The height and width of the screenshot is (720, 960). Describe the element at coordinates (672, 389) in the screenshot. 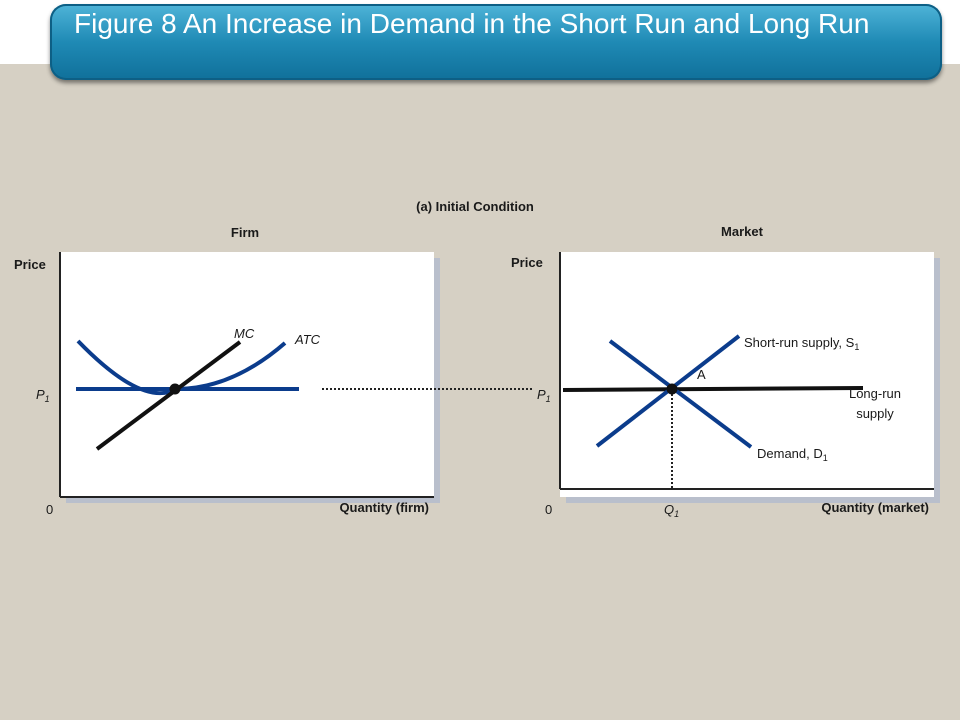

I see `market-equilibrium-point` at that location.